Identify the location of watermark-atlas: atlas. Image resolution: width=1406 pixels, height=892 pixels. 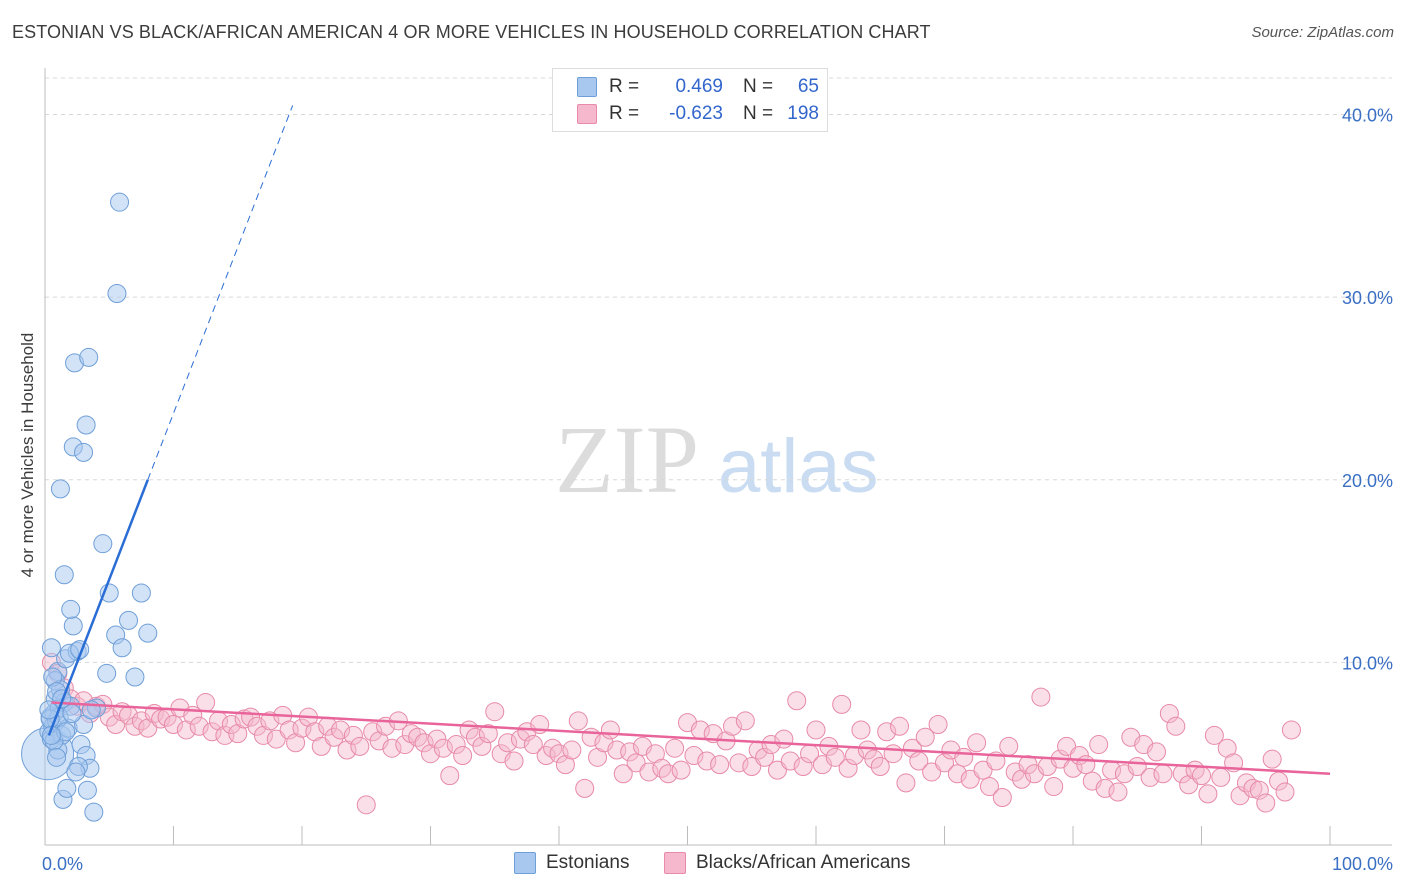
(798, 466).